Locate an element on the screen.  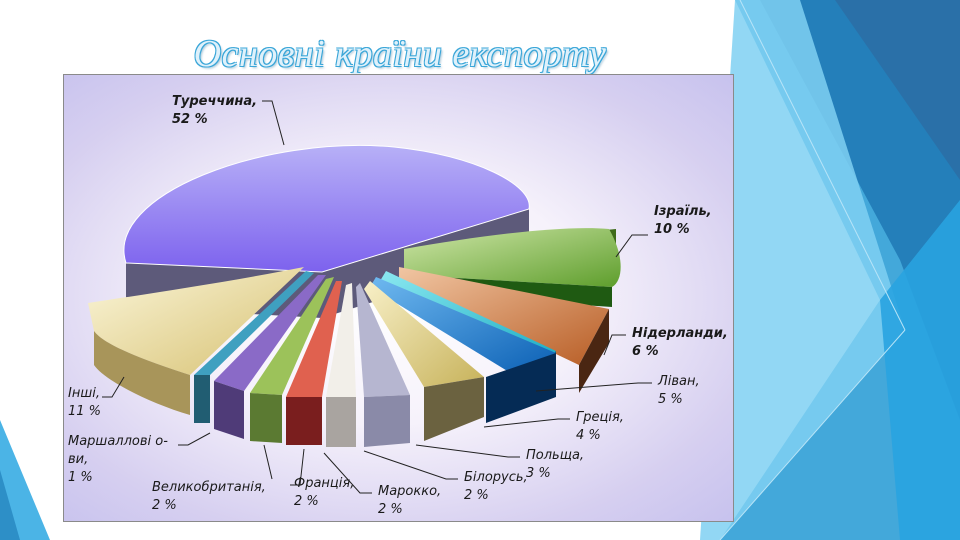
label-israel-line: 10 % is located at coordinates (672, 229).